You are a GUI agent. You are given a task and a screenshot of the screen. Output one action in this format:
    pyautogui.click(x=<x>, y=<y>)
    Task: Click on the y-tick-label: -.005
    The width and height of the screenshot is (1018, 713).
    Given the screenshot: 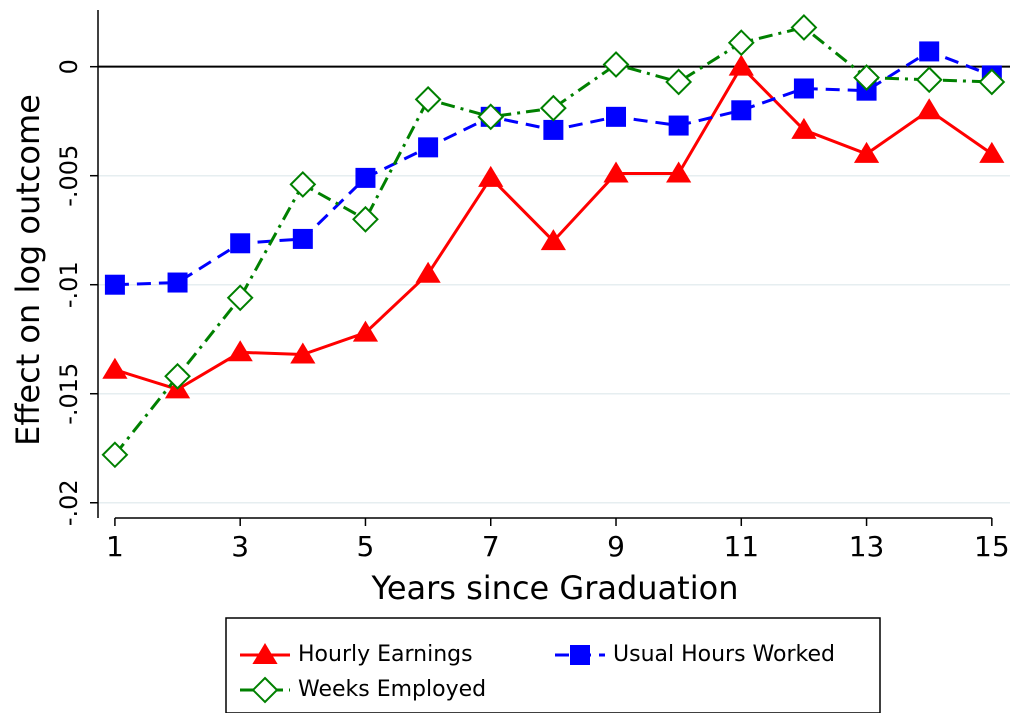 What is the action you would take?
    pyautogui.click(x=69, y=176)
    